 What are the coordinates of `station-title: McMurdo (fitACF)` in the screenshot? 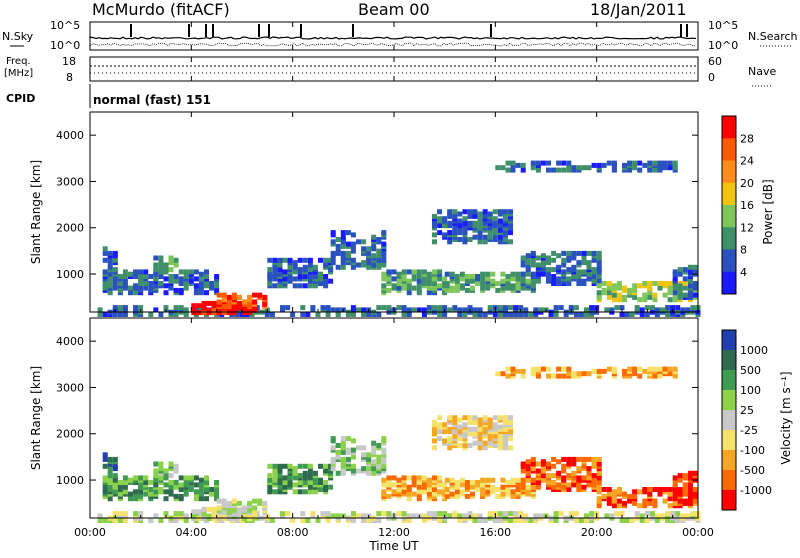 It's located at (161, 9).